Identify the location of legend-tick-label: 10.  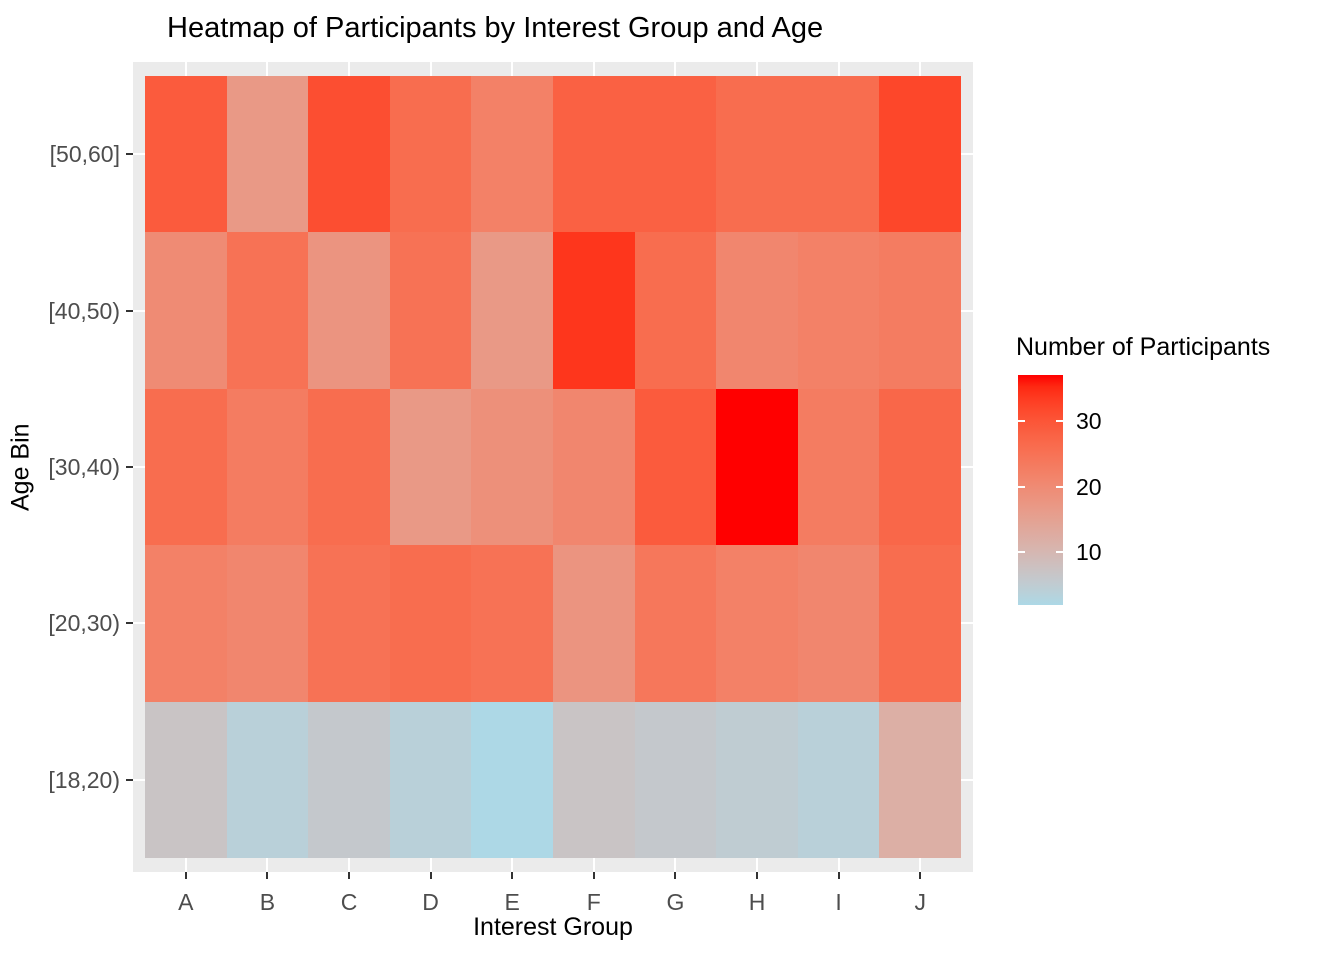
(1089, 552).